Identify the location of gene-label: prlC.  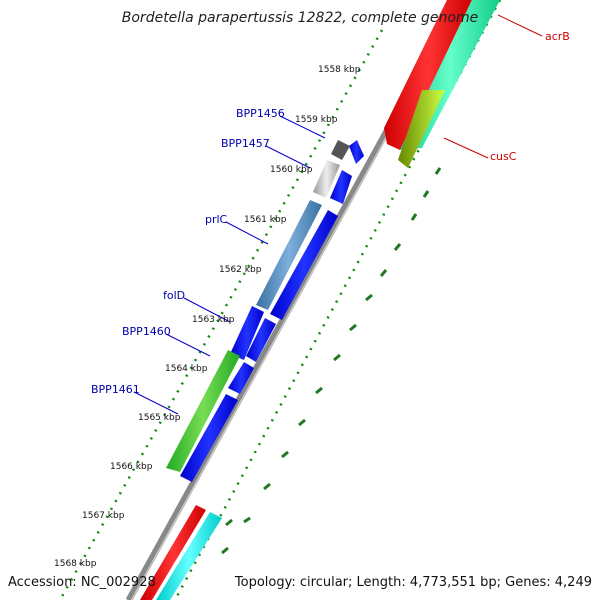
(216, 219).